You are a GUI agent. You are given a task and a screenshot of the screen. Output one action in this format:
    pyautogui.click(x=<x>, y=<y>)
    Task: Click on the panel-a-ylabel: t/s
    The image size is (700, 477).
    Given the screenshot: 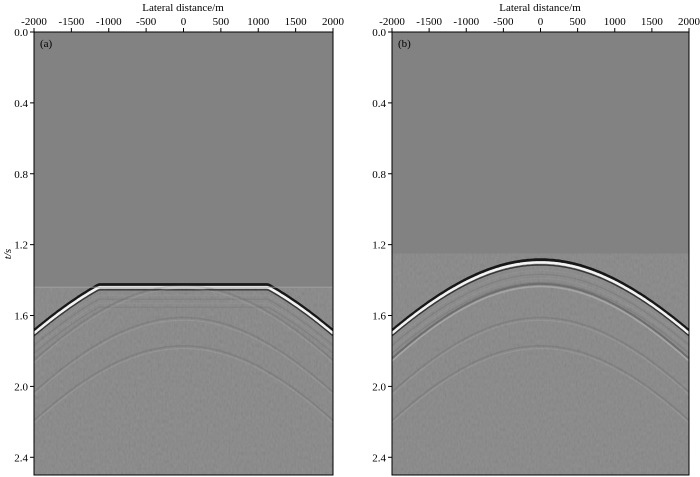 What is the action you would take?
    pyautogui.click(x=8, y=254)
    